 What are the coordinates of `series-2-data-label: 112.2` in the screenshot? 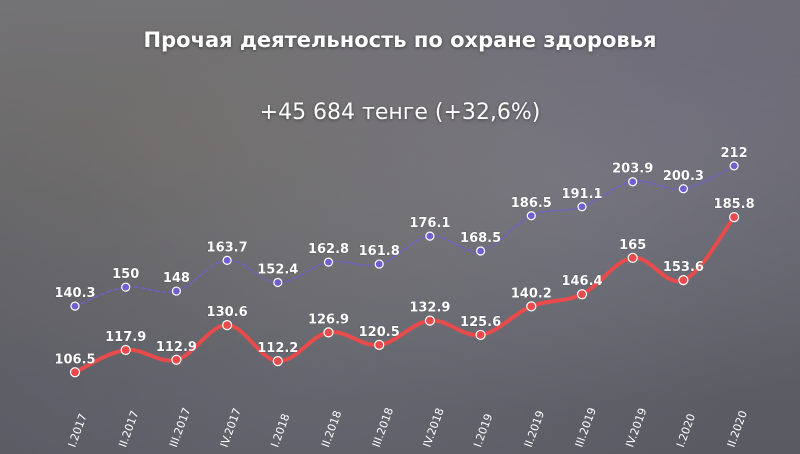 It's located at (277, 348).